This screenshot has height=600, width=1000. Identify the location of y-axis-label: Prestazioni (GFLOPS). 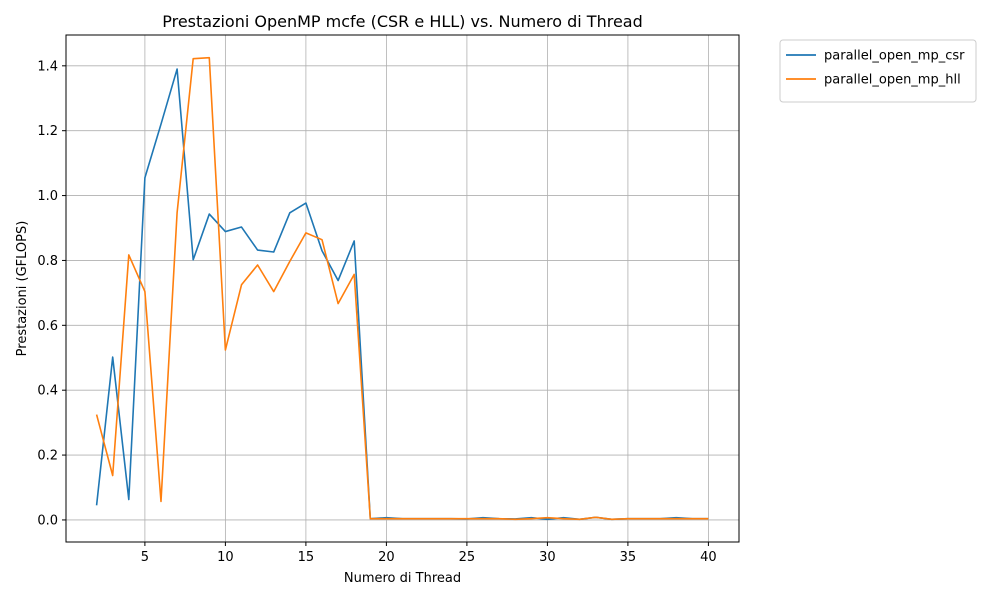
(22, 289).